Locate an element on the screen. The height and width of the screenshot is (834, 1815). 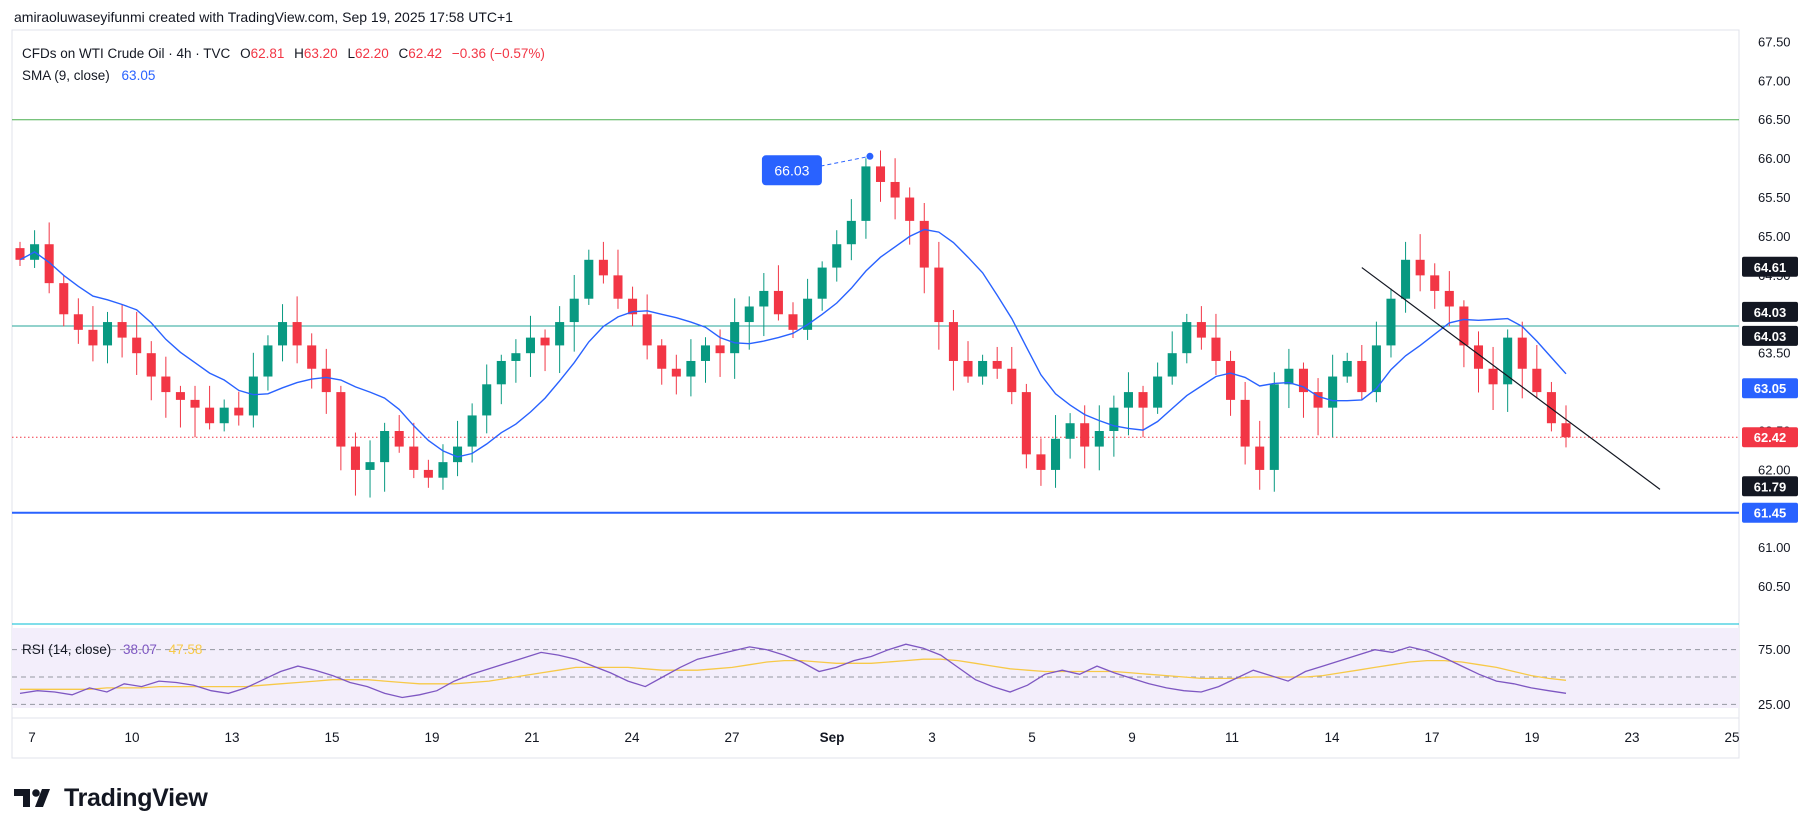
price-label-text: 61.79 is located at coordinates (1770, 486).